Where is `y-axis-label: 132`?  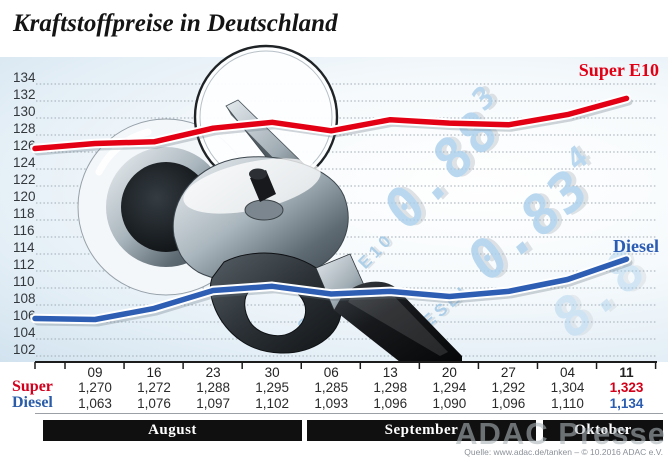
y-axis-label: 132 is located at coordinates (24, 94).